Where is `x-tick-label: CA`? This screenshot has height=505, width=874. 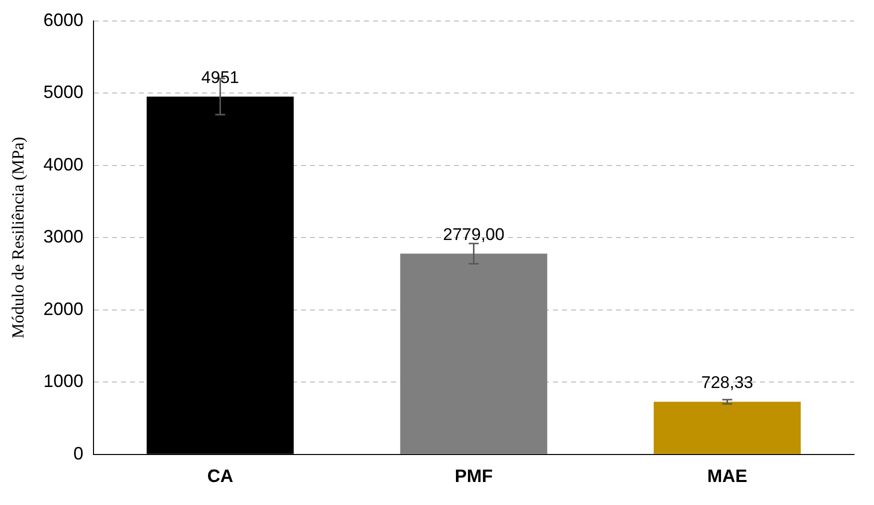 x-tick-label: CA is located at coordinates (220, 476).